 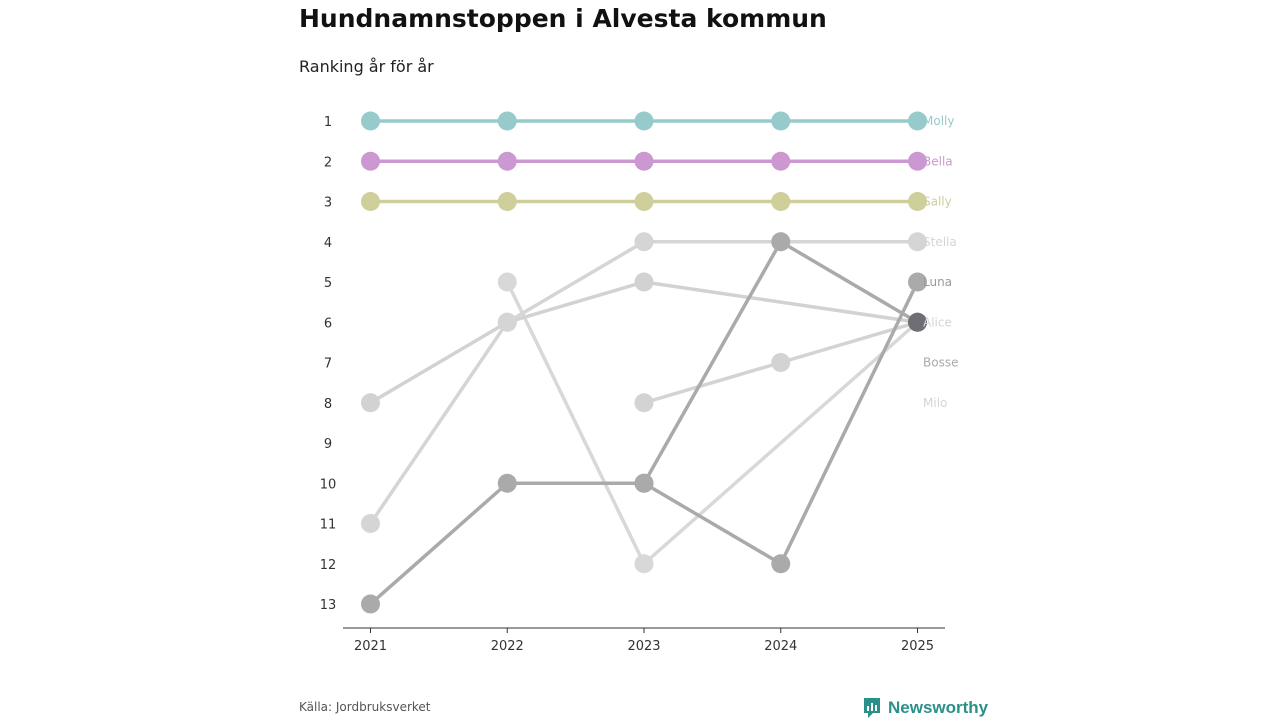 What do you see at coordinates (935, 403) in the screenshot?
I see `series-label-milo: Milo` at bounding box center [935, 403].